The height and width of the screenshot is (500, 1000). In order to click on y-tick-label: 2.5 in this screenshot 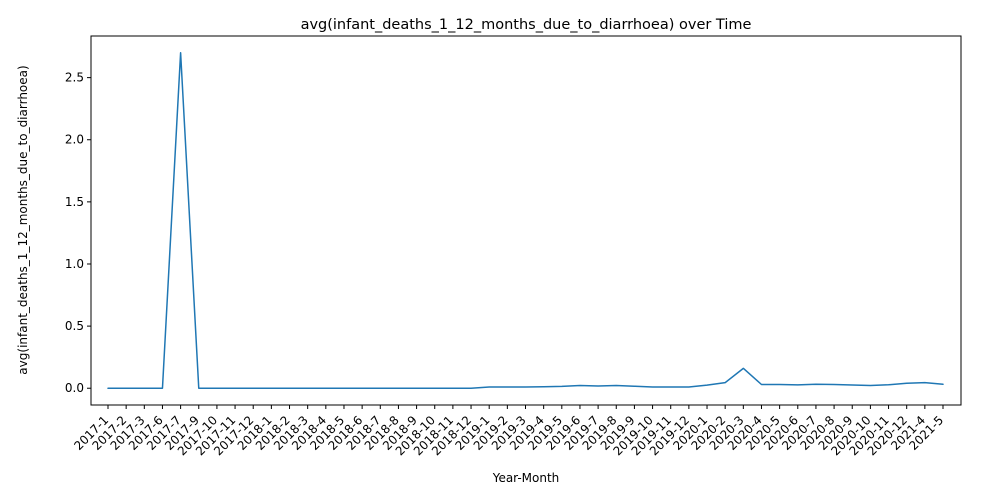, I will do `click(74, 78)`.